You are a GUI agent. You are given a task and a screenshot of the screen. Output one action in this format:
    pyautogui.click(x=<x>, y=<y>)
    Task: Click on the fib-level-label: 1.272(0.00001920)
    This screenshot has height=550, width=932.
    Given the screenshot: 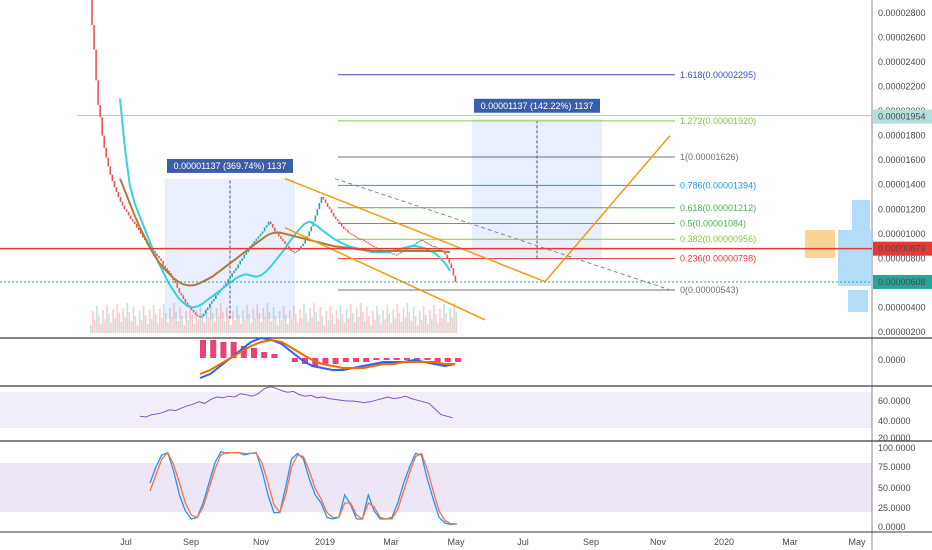 What is the action you would take?
    pyautogui.click(x=718, y=121)
    